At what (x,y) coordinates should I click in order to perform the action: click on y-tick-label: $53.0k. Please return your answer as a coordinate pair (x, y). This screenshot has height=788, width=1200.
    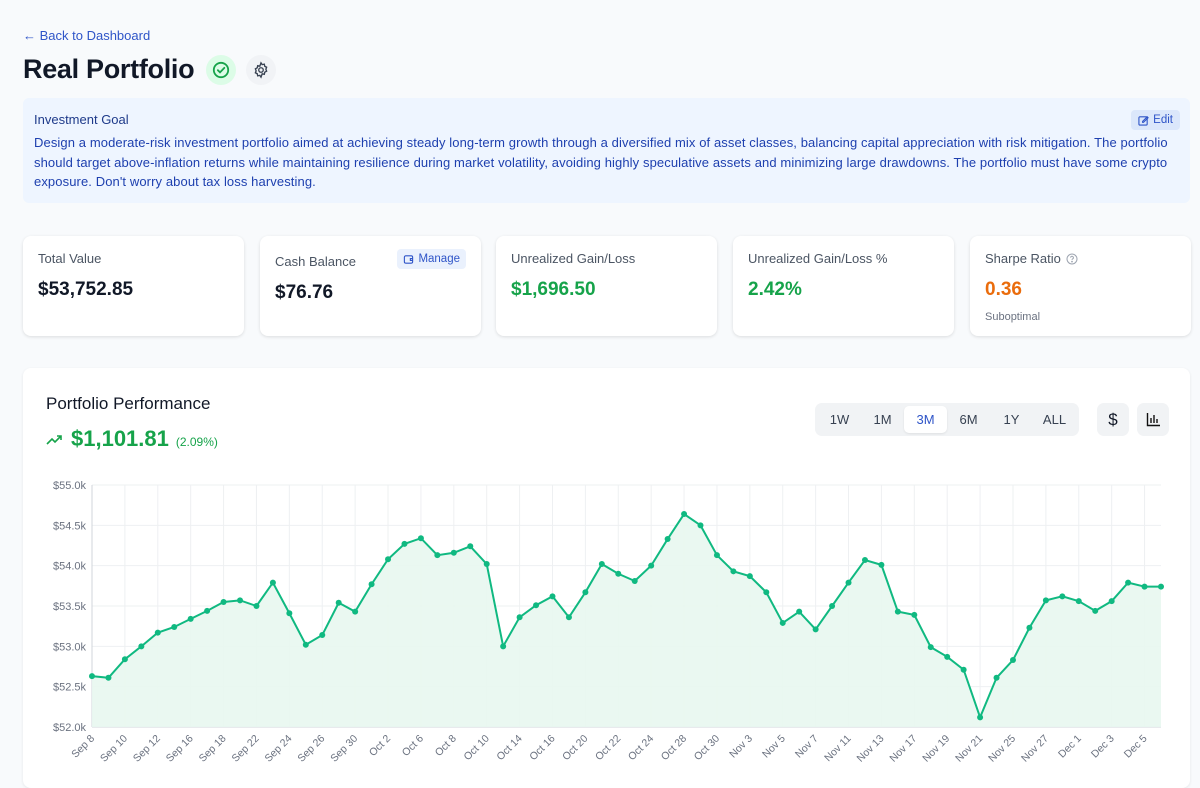
    Looking at the image, I should click on (70, 647).